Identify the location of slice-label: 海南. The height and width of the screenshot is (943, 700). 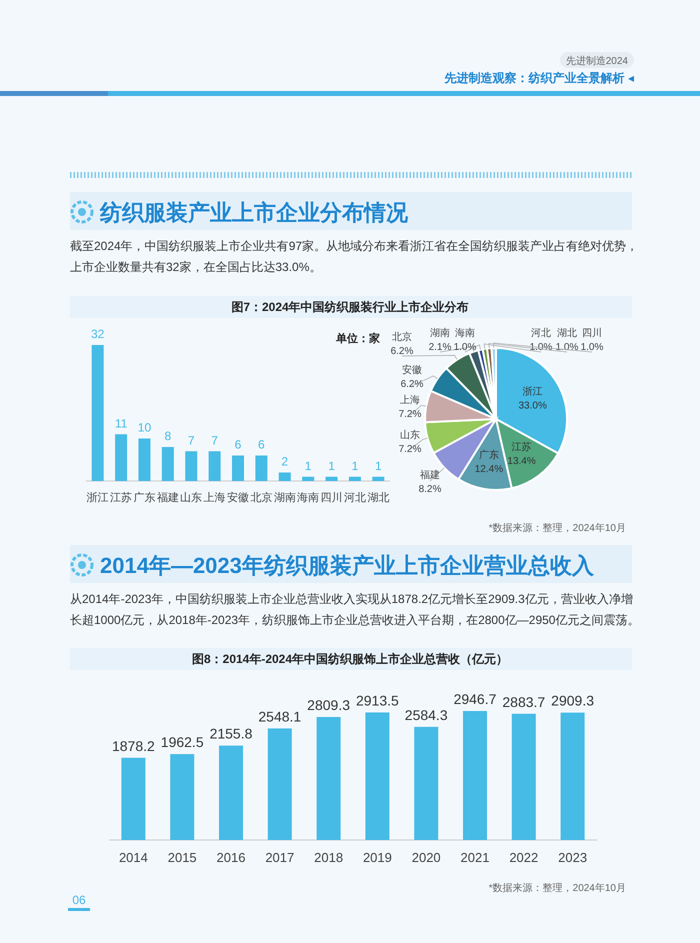
(465, 333).